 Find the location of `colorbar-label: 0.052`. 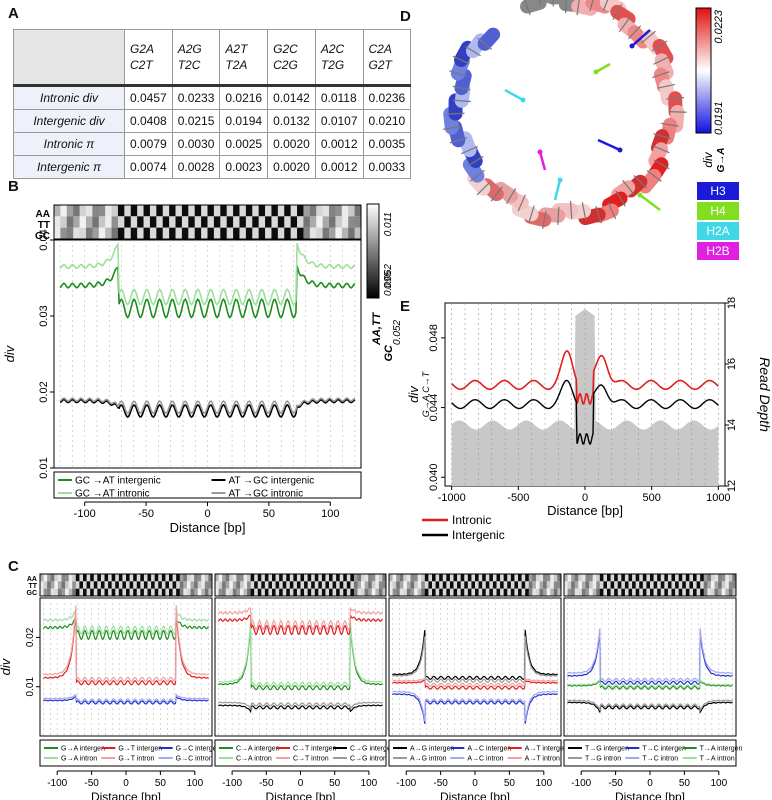

colorbar-label: 0.052 is located at coordinates (397, 332).